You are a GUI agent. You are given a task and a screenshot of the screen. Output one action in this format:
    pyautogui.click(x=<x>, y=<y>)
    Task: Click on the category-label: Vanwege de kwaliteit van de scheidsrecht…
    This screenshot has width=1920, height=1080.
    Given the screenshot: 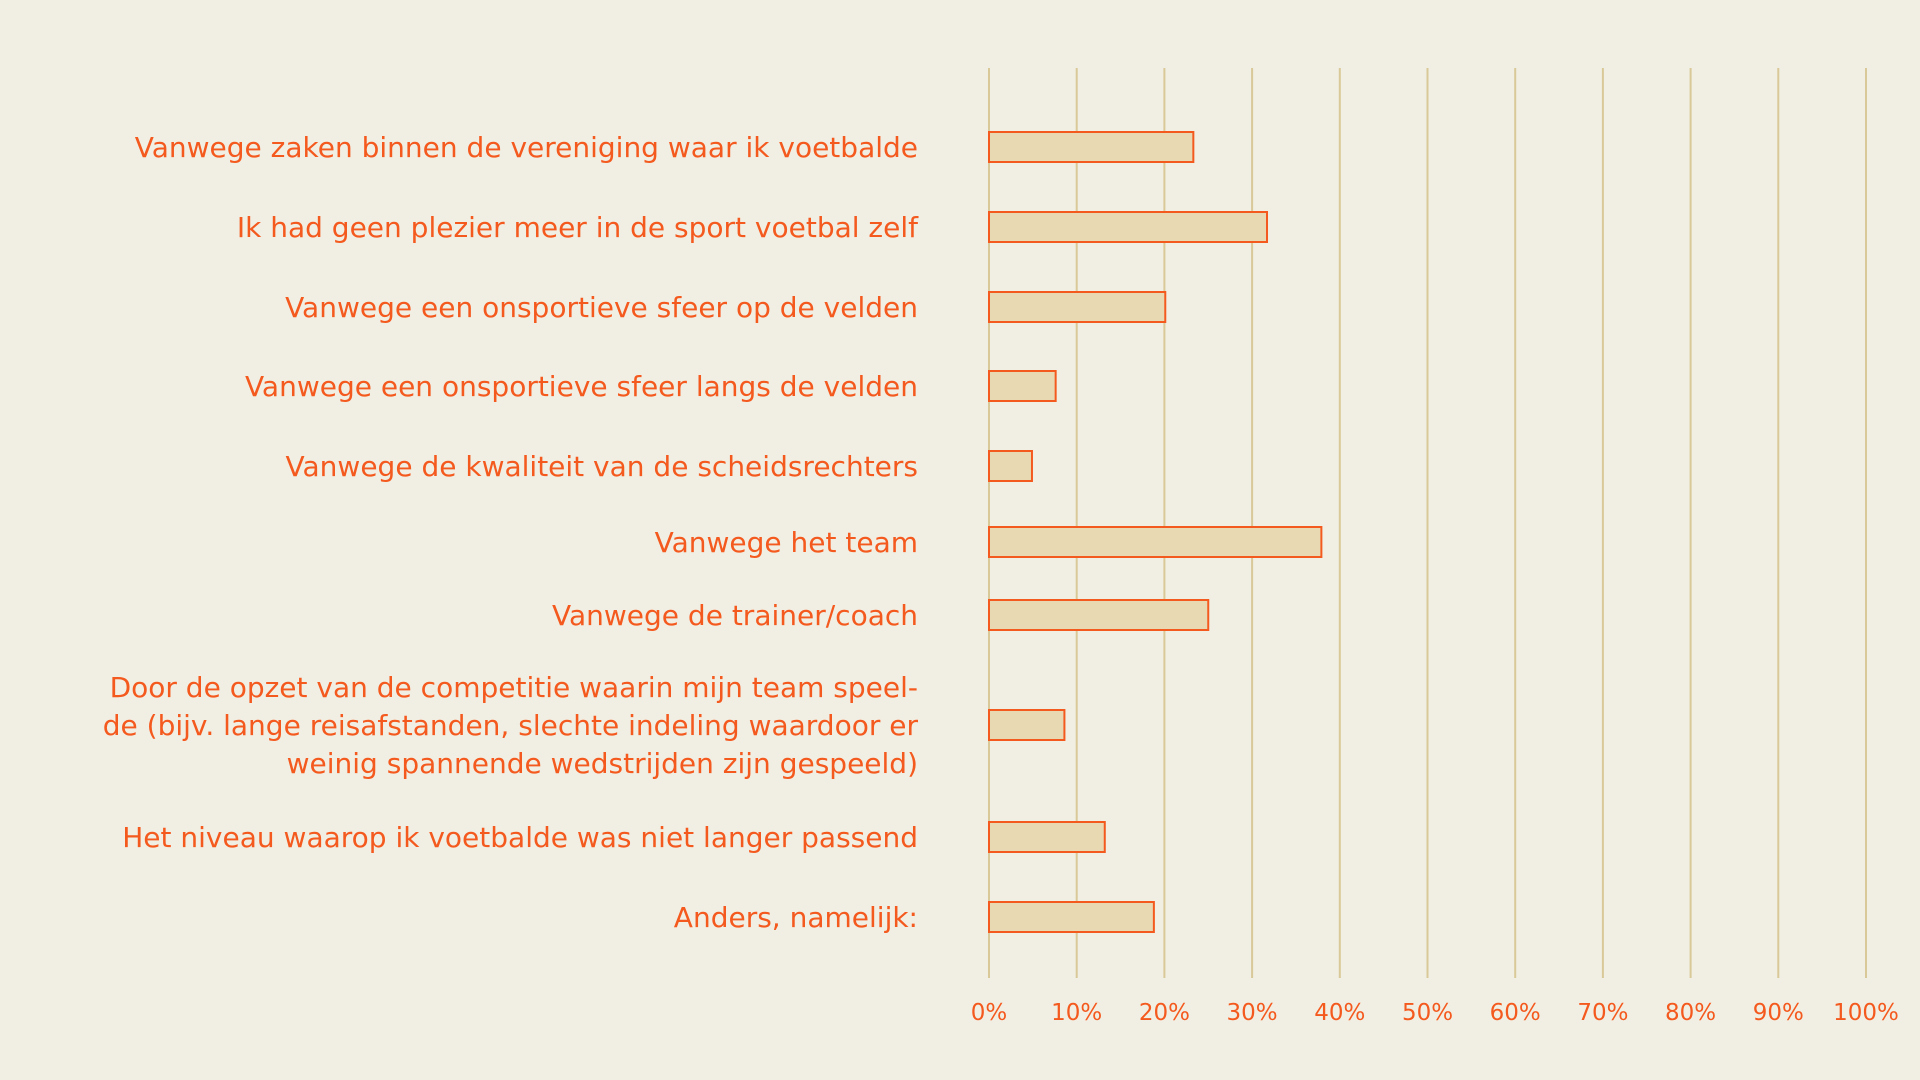 What is the action you would take?
    pyautogui.click(x=602, y=466)
    